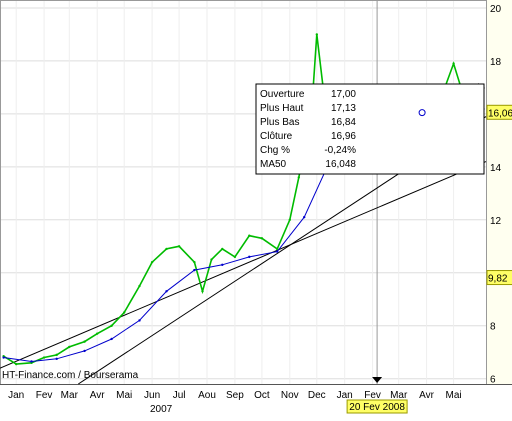 This screenshot has width=512, height=421. What do you see at coordinates (282, 94) in the screenshot?
I see `tooltip-label: Ouverture` at bounding box center [282, 94].